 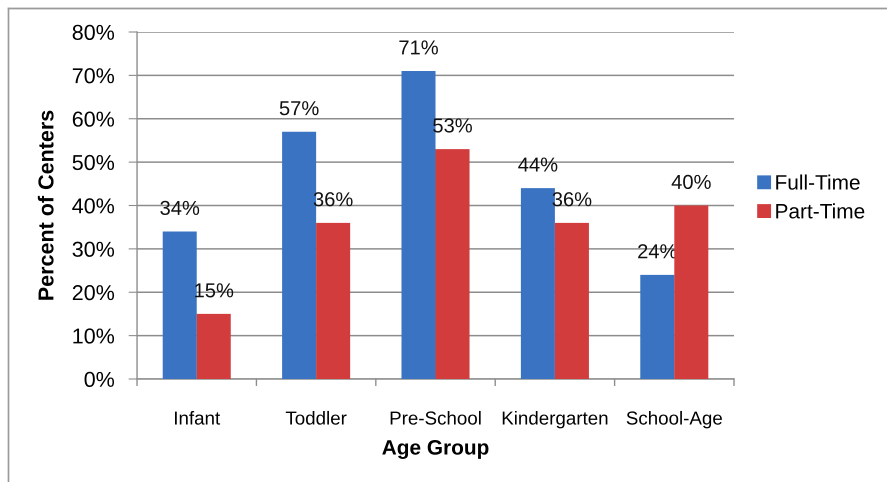 I want to click on x-tick-label: School-Age, so click(x=674, y=419).